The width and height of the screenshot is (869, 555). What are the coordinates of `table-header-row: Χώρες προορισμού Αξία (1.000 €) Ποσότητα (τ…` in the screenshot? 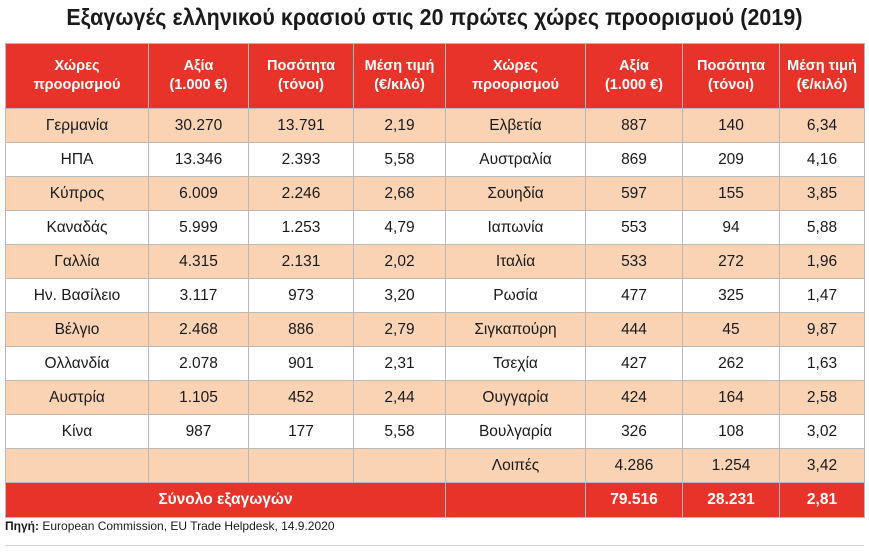 It's located at (435, 76).